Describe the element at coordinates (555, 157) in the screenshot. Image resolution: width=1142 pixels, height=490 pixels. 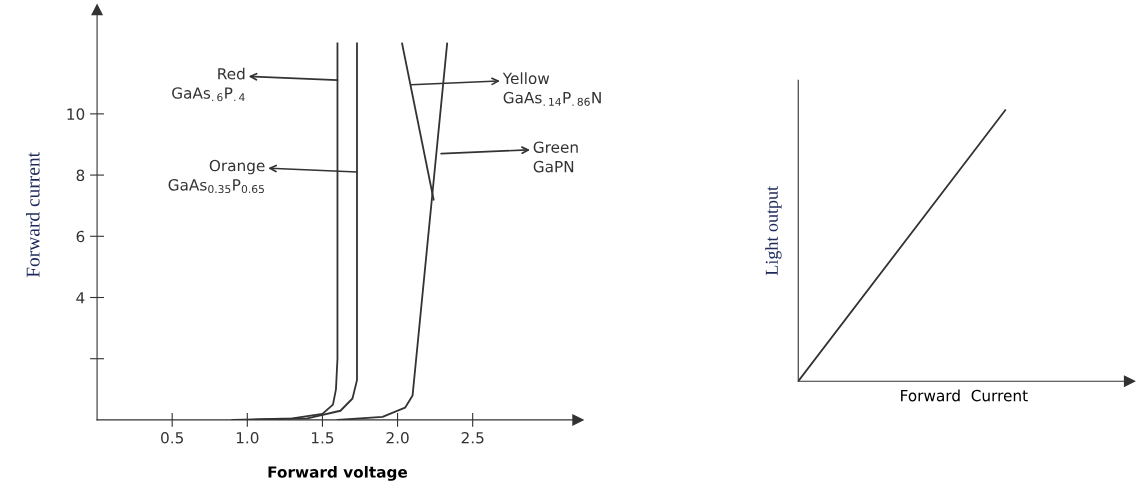
I see `annotation: Green GaPN` at that location.